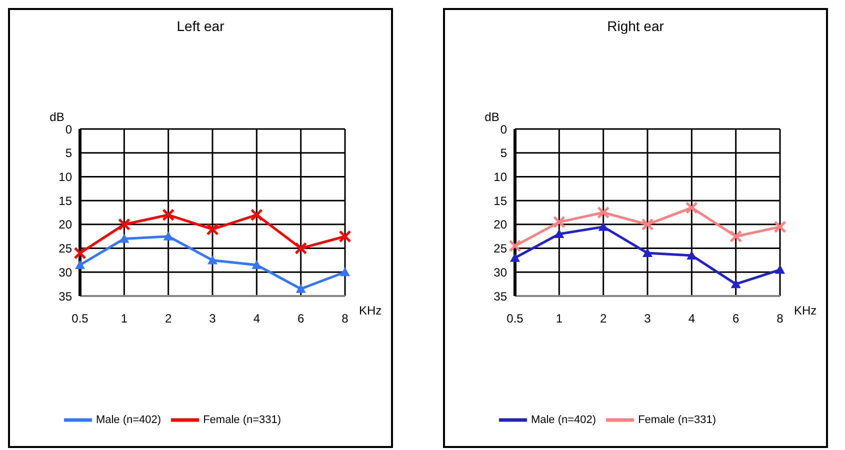 The image size is (845, 450). What do you see at coordinates (201, 26) in the screenshot?
I see `chart-title: Left ear` at bounding box center [201, 26].